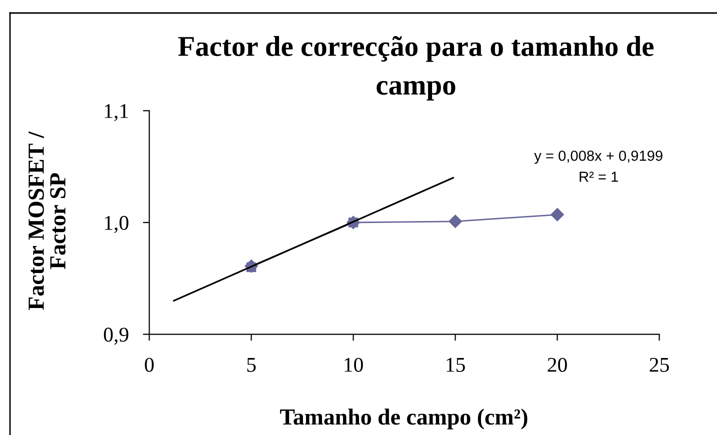 Image resolution: width=717 pixels, height=435 pixels. I want to click on x-tick-label: 5, so click(251, 365).